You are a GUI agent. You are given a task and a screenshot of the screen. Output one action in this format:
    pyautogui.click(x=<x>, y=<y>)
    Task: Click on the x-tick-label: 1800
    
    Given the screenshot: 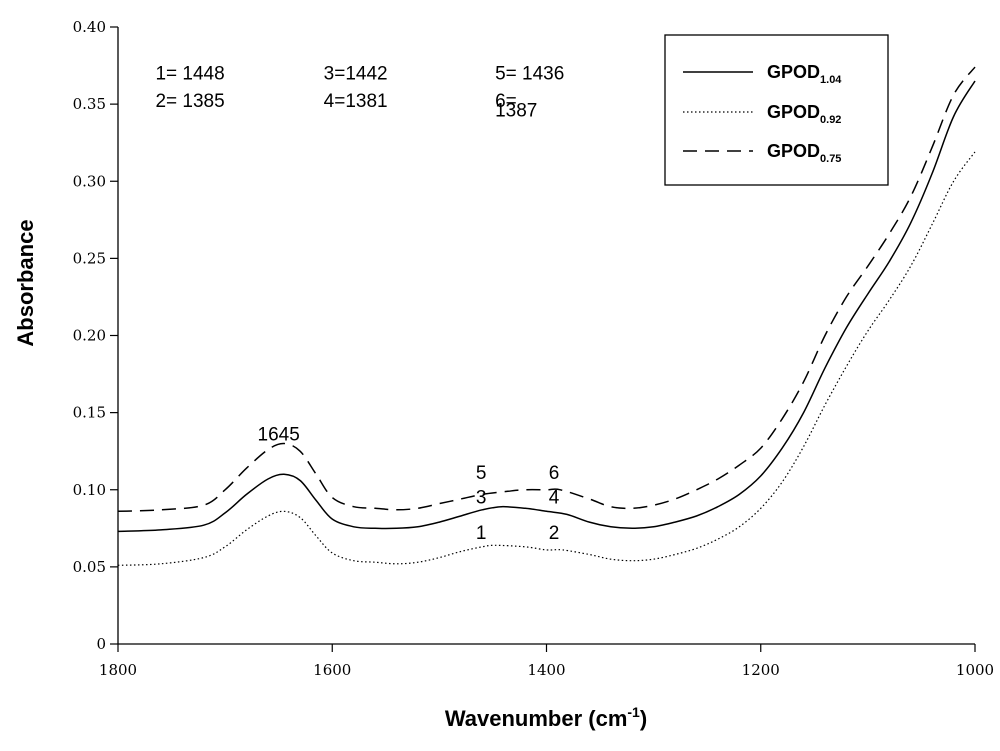 What is the action you would take?
    pyautogui.click(x=118, y=670)
    